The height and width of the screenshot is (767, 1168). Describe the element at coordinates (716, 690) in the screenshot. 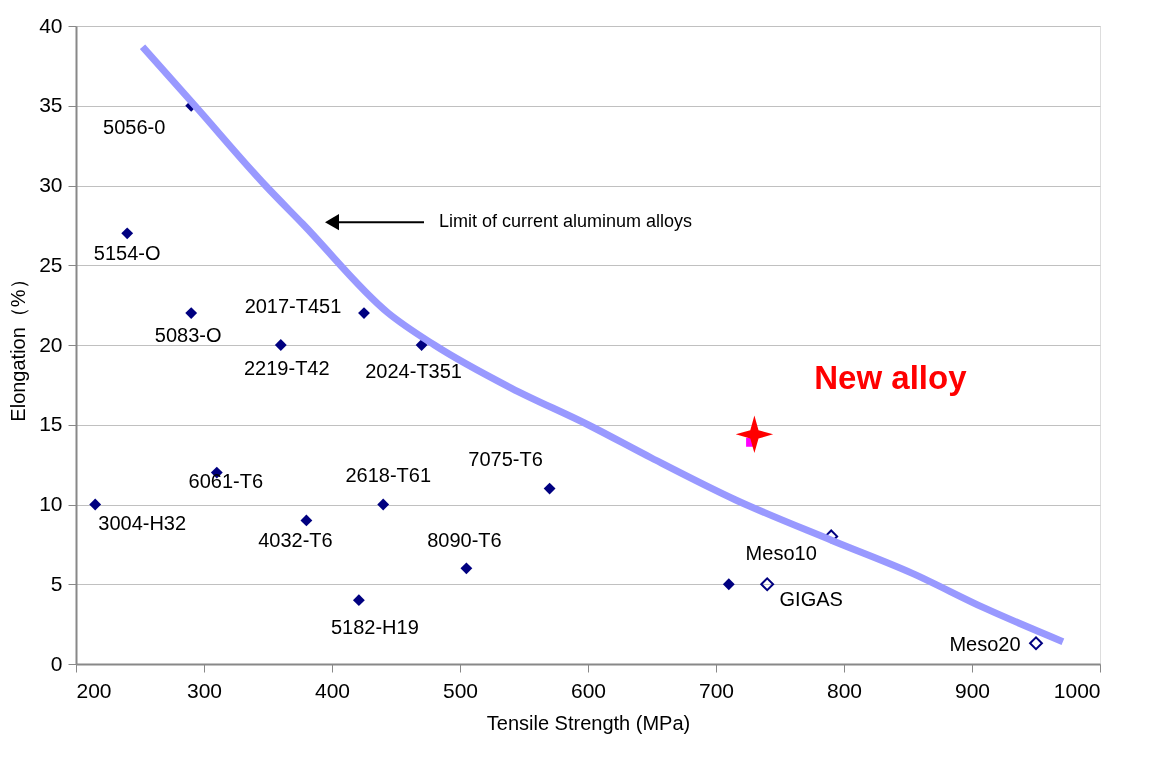

I see `x-tick-label: 700` at that location.